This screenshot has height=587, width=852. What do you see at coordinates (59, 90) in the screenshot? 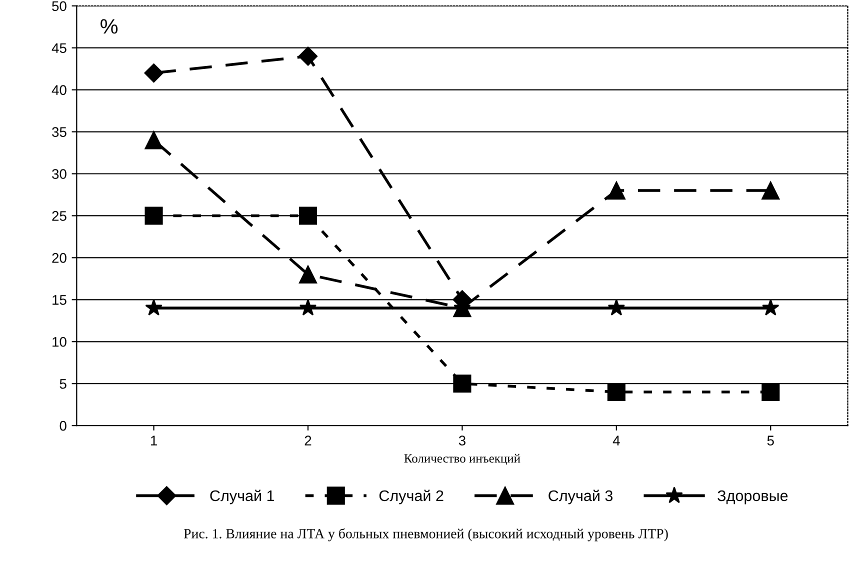
I see `y-tick-label: 40` at bounding box center [59, 90].